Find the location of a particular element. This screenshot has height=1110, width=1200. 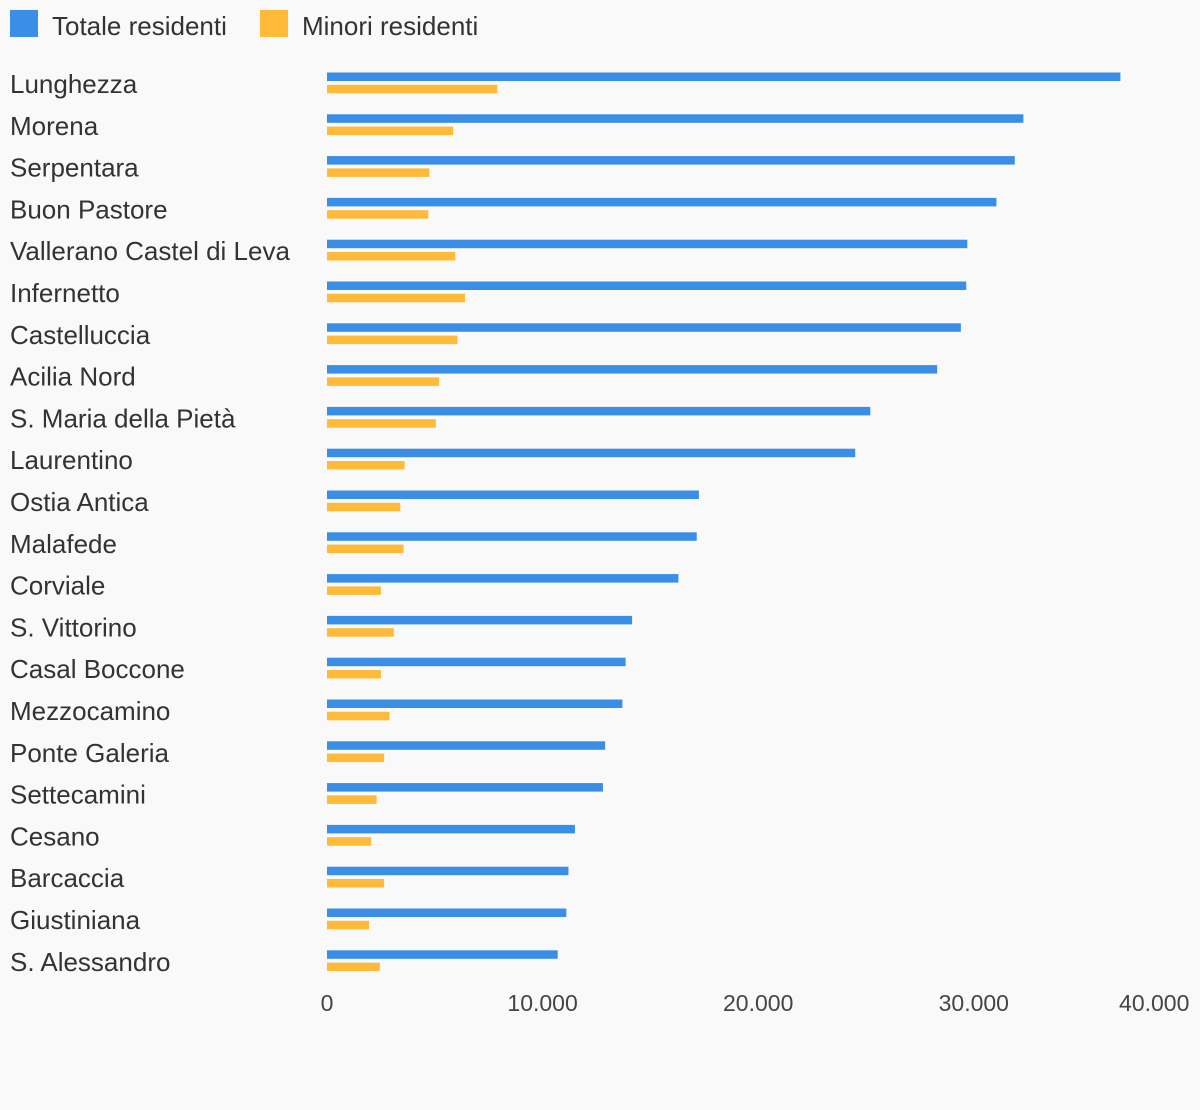

bar-minori-mezzocamino is located at coordinates (358, 716).